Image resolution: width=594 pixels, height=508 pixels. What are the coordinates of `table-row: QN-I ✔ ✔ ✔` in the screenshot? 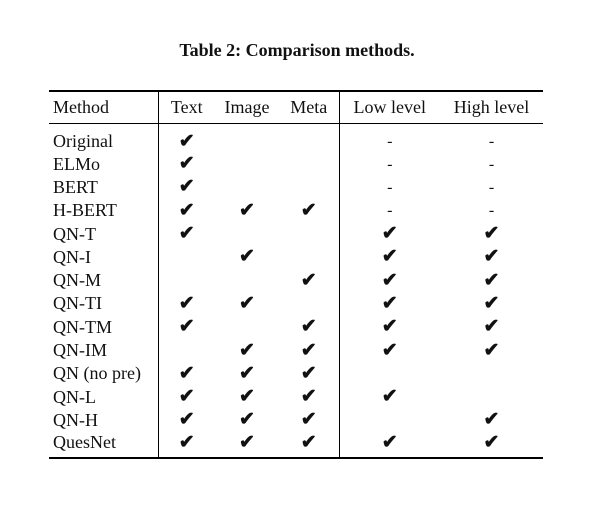 It's located at (296, 257).